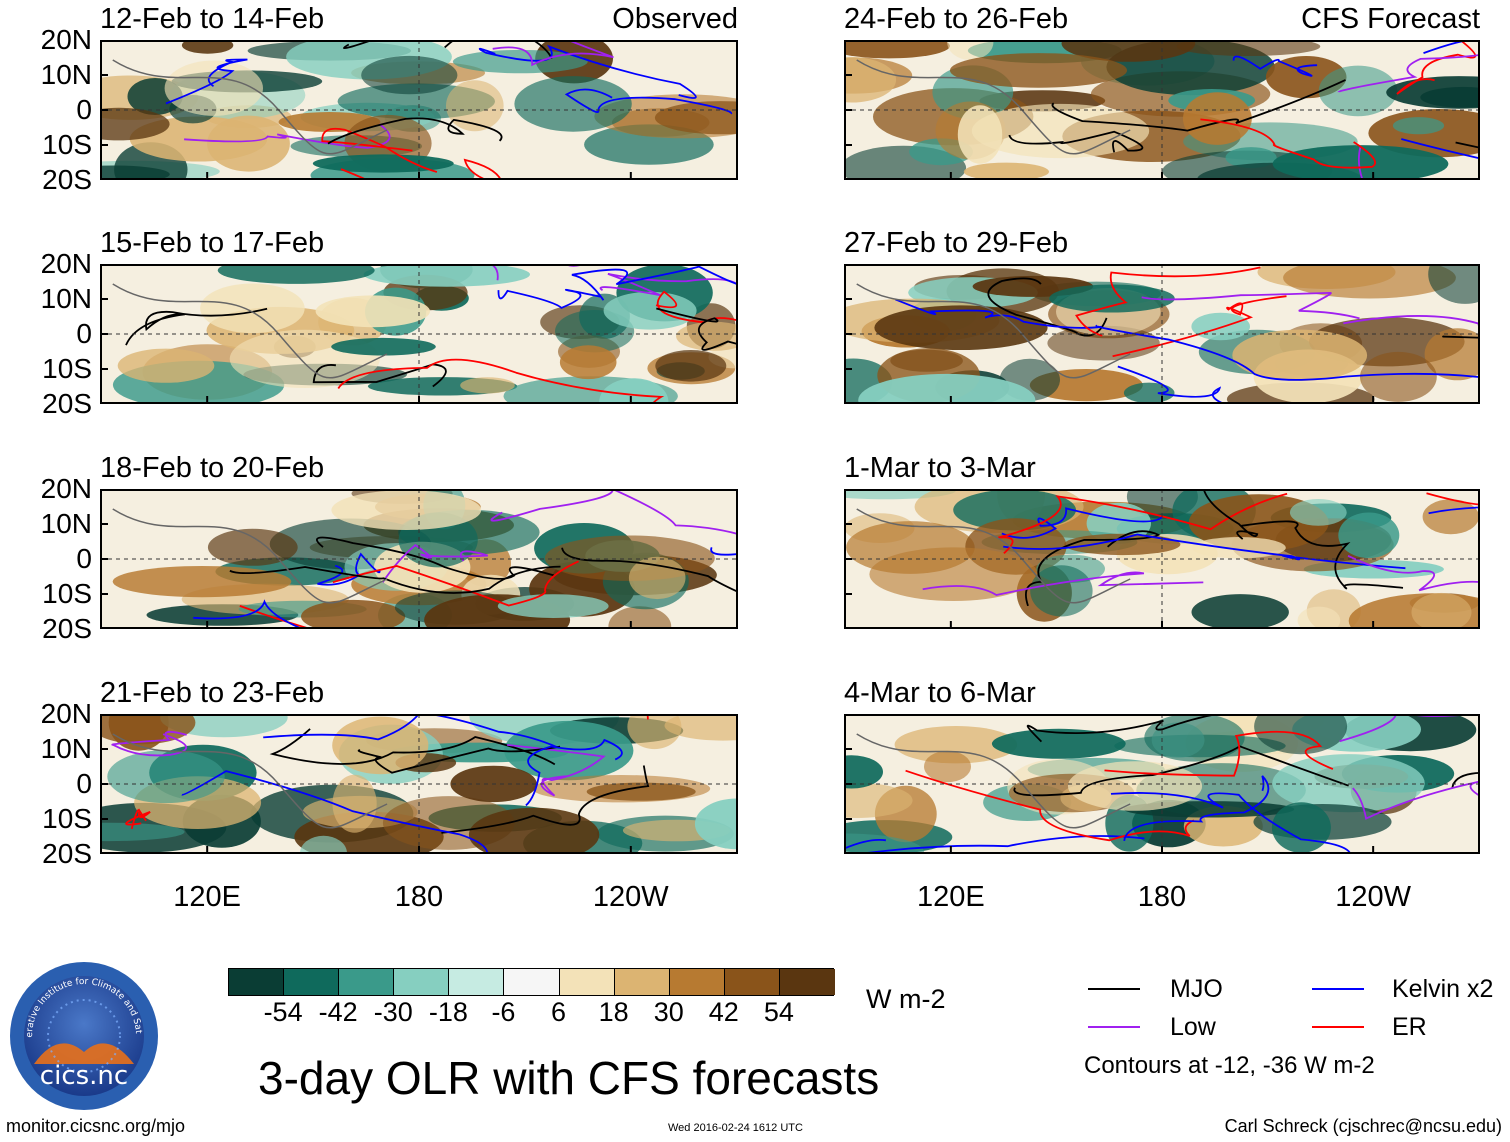  Describe the element at coordinates (1114, 989) in the screenshot. I see `legend-line-mjo` at that location.